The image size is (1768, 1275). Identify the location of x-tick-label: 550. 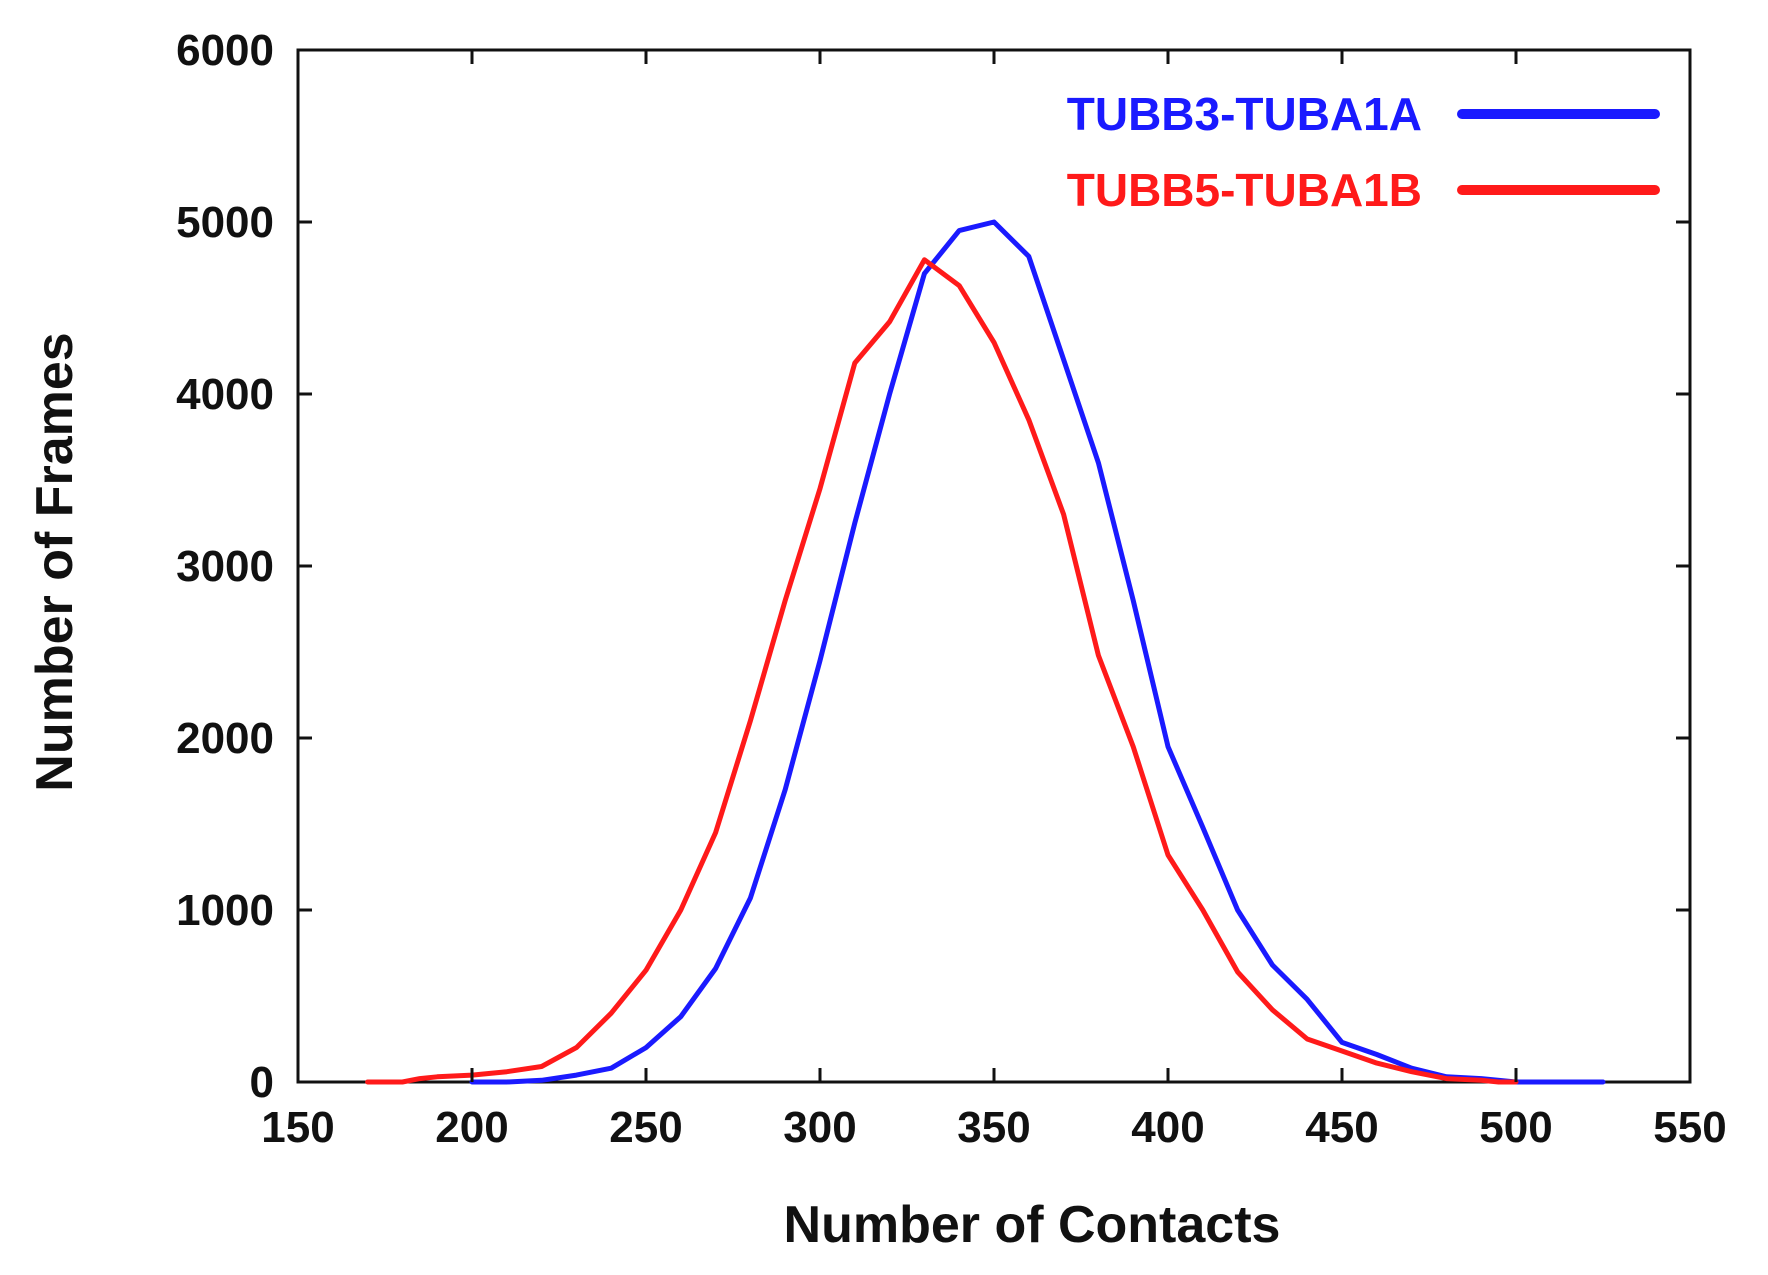
(1689, 1127).